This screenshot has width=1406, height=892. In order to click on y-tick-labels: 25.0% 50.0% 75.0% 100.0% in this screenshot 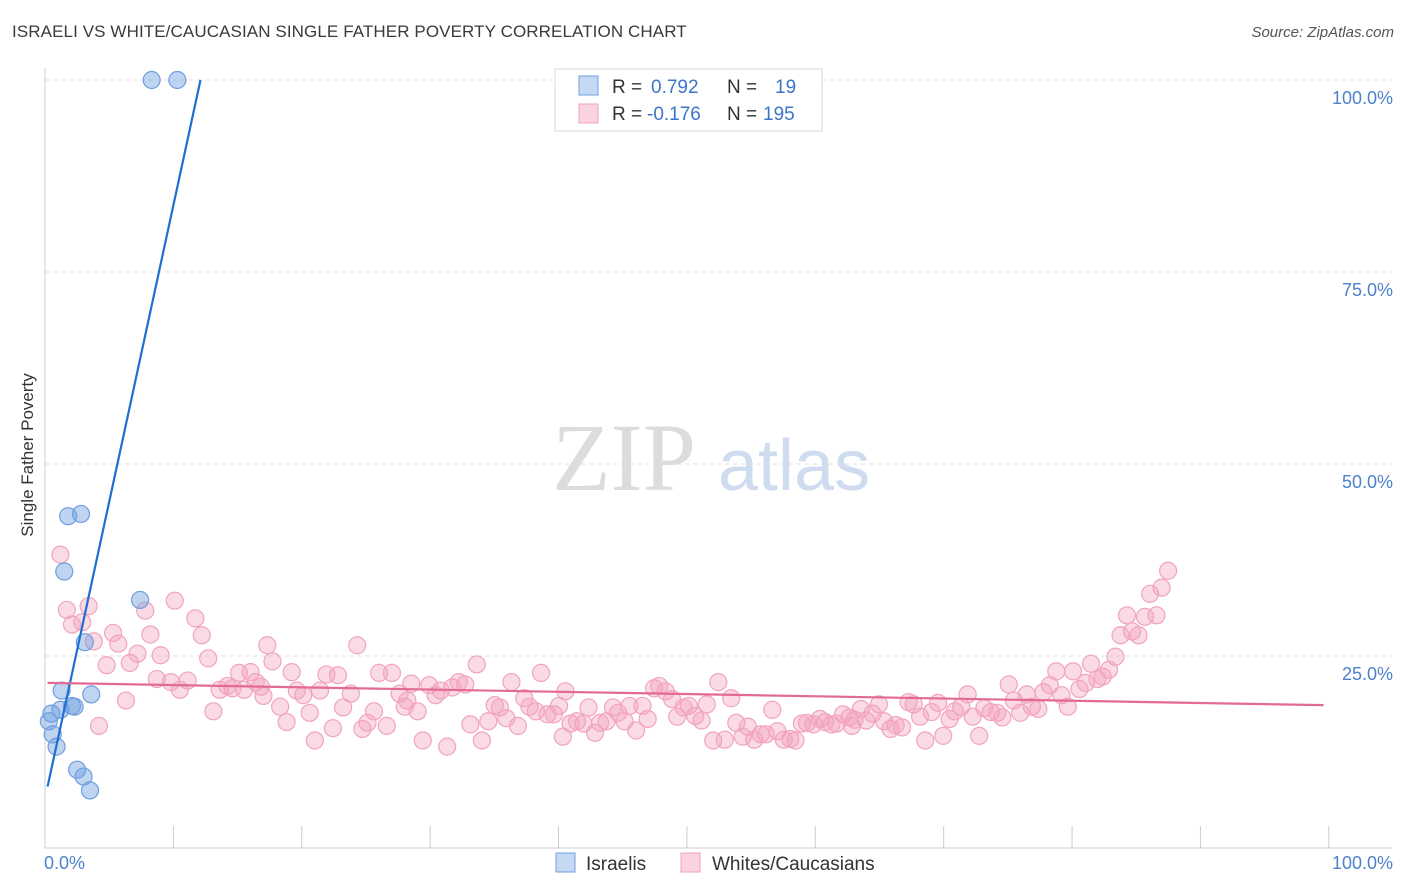, I will do `click(1362, 386)`.